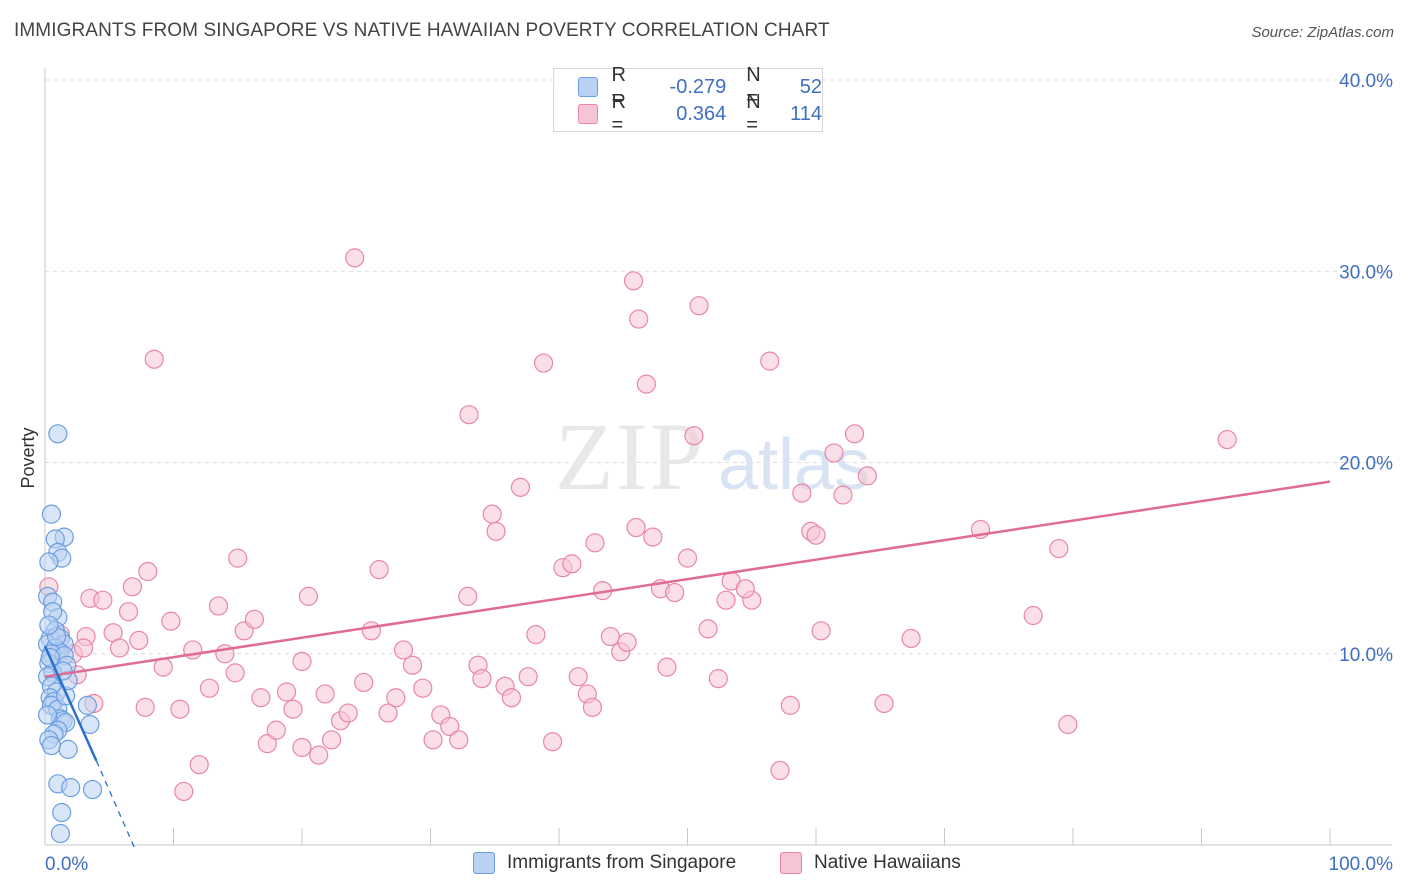 The height and width of the screenshot is (892, 1406). What do you see at coordinates (701, 113) in the screenshot?
I see `legend-r-value: 0.364` at bounding box center [701, 113].